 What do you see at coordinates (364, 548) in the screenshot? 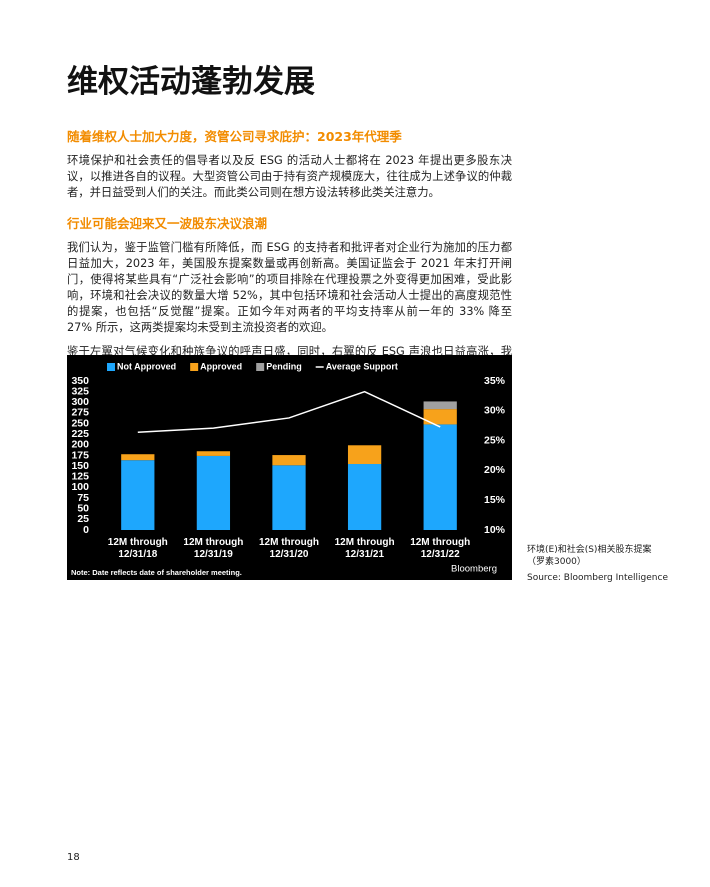
I see `x-tick-label: 12M through 12/31/21` at bounding box center [364, 548].